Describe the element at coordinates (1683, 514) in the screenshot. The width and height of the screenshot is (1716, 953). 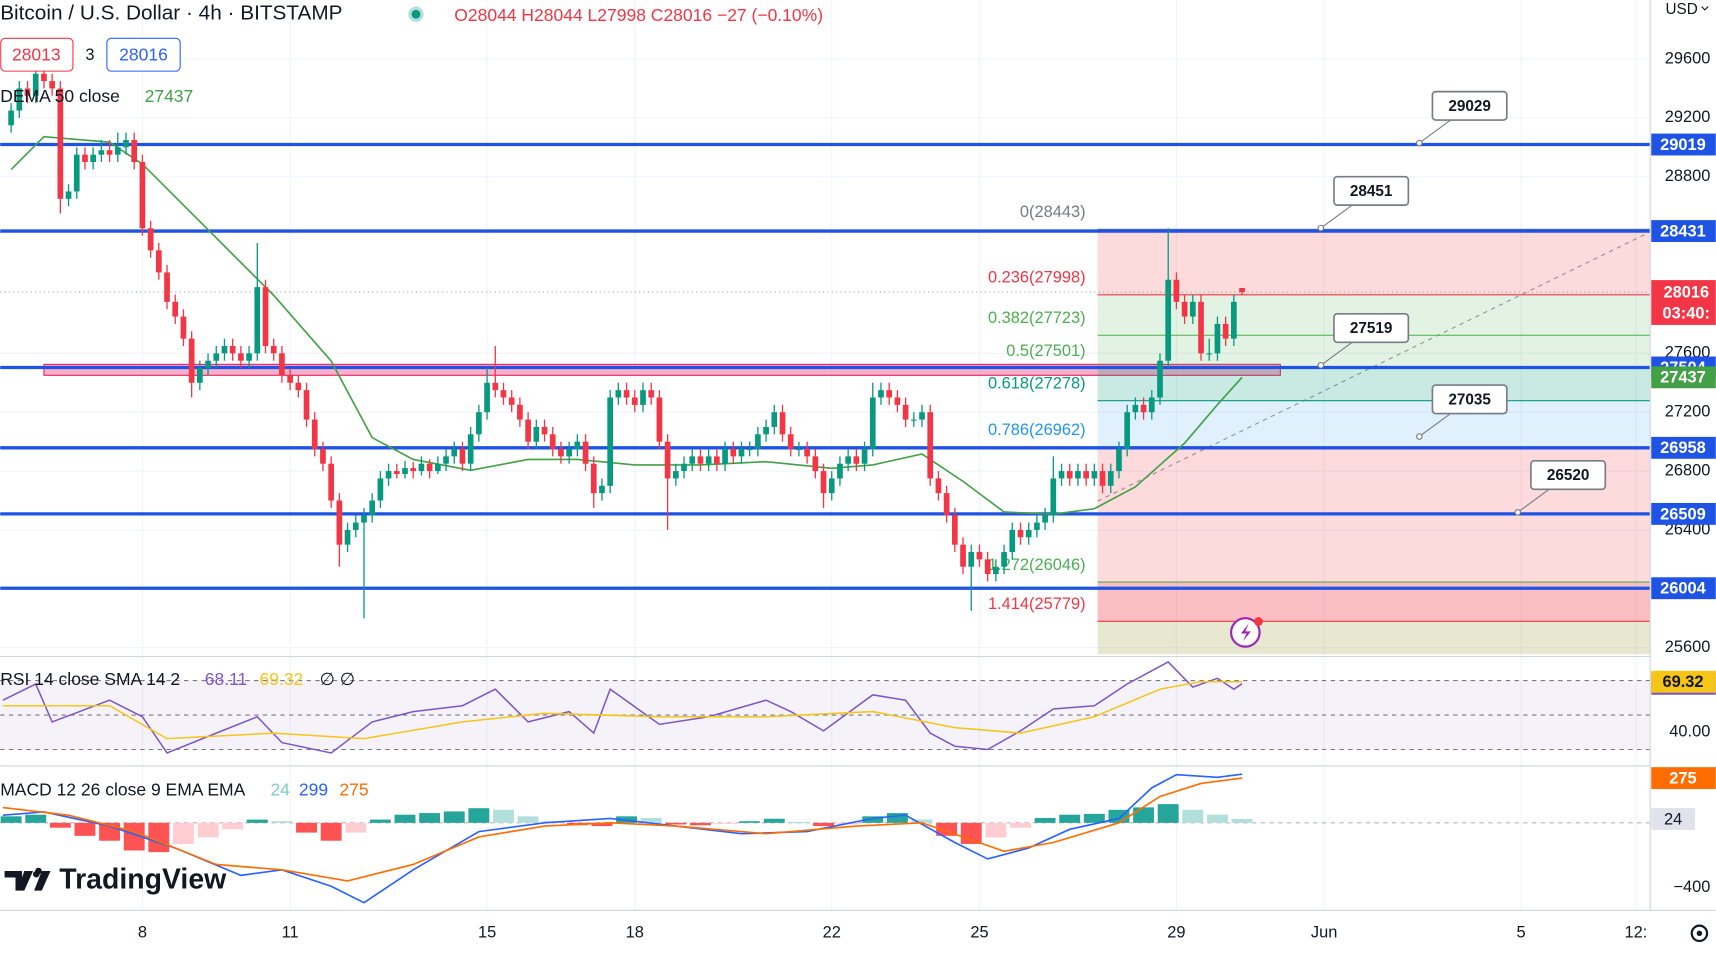
I see `level-tag-label: 26509` at that location.